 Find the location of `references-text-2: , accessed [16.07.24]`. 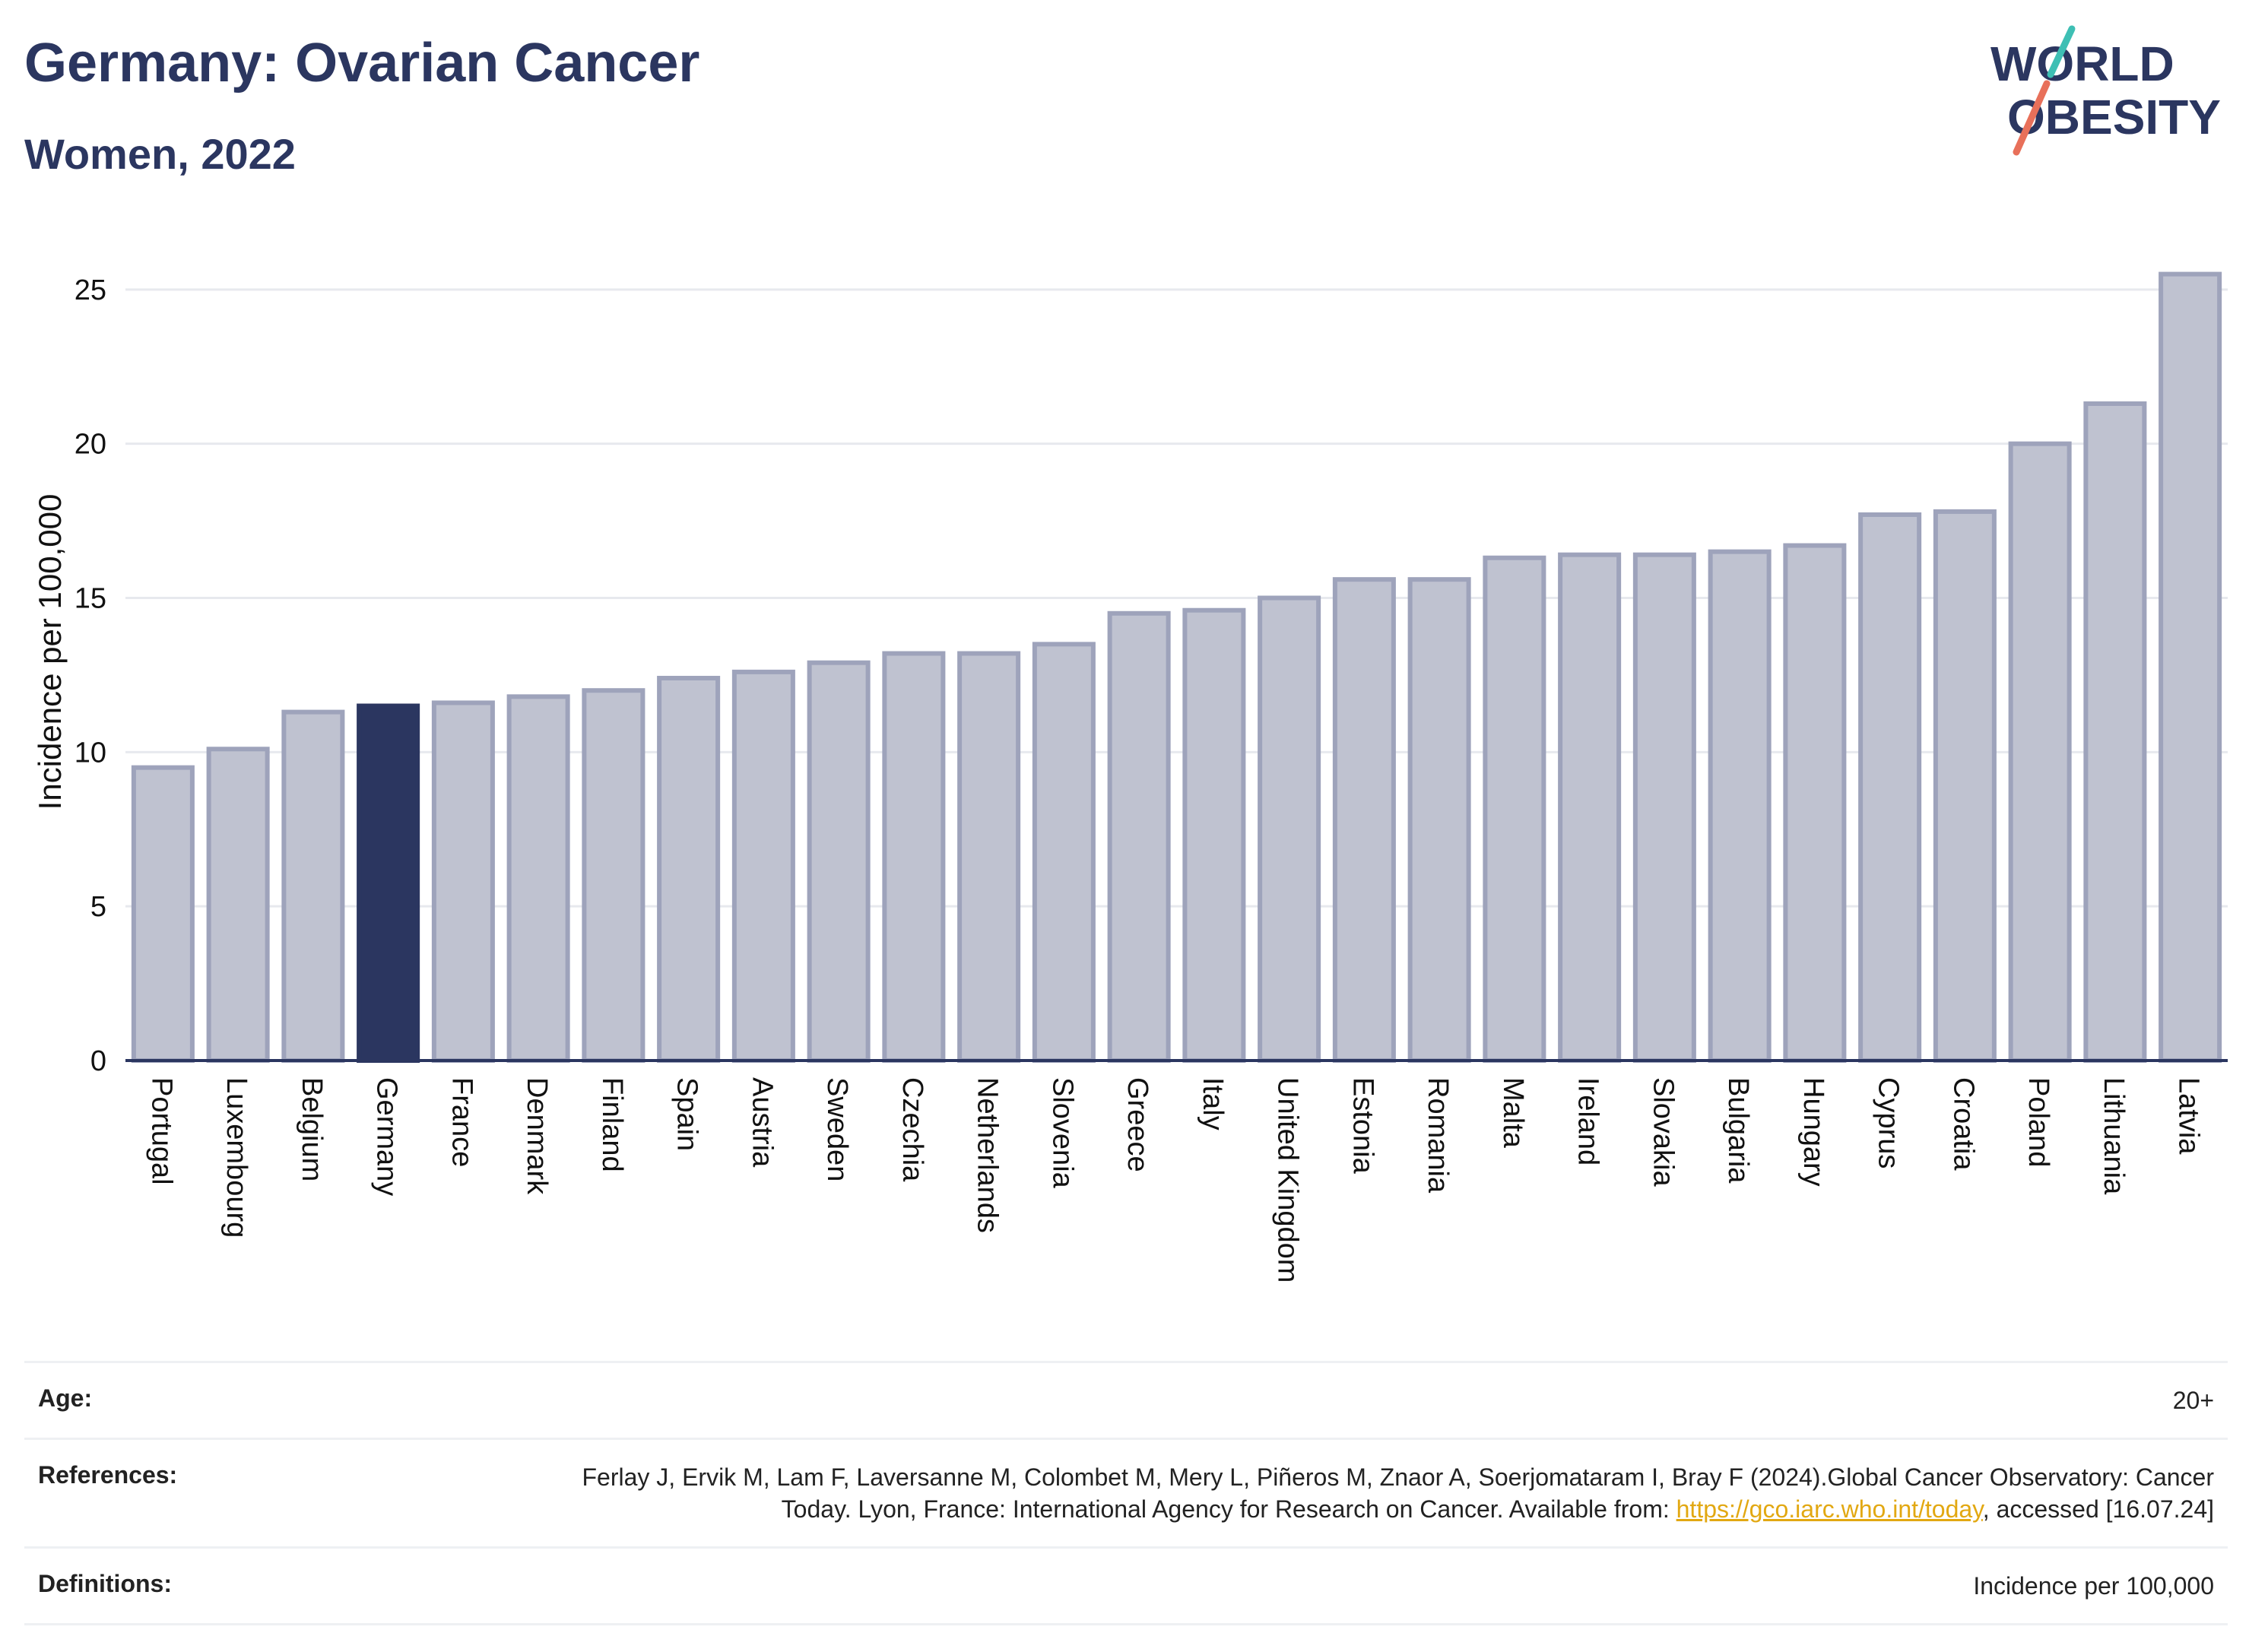

references-text-2: , accessed [16.07.24] is located at coordinates (2098, 1509).